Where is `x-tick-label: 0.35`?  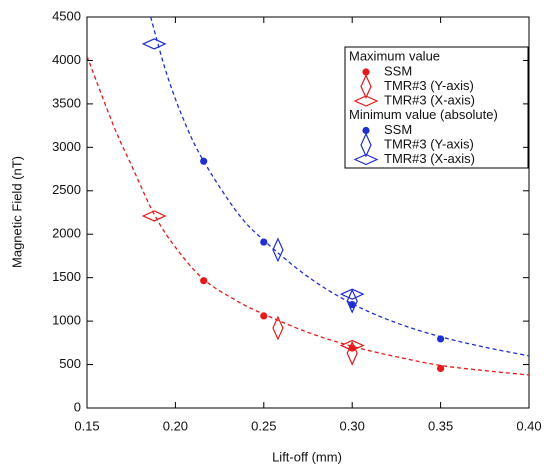 x-tick-label: 0.35 is located at coordinates (440, 425).